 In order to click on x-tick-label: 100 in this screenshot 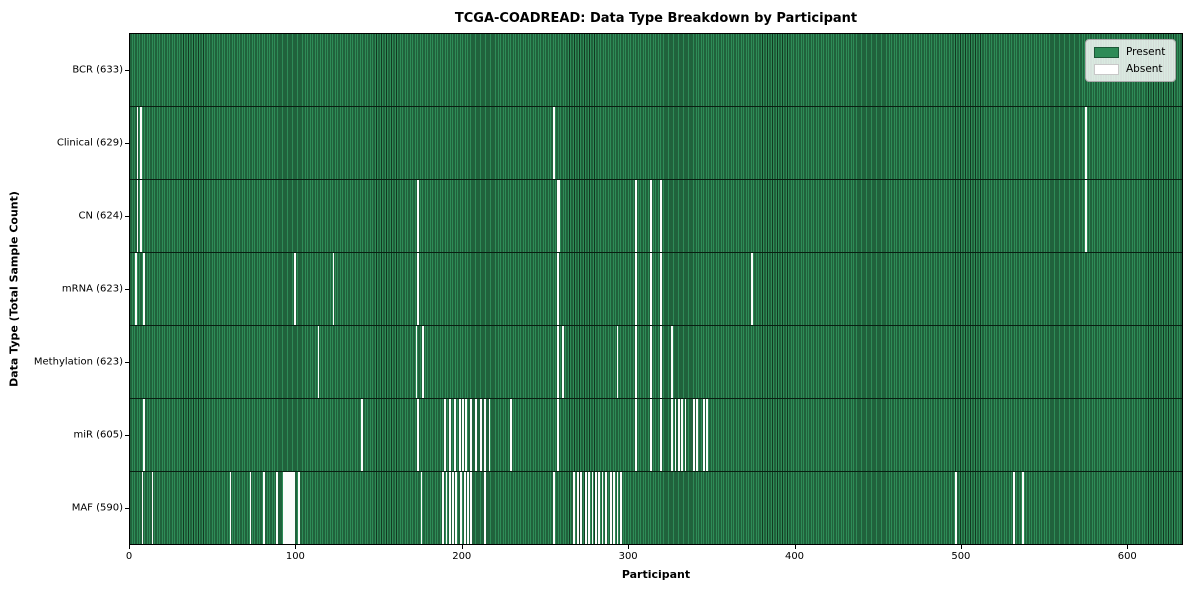, I will do `click(295, 556)`.